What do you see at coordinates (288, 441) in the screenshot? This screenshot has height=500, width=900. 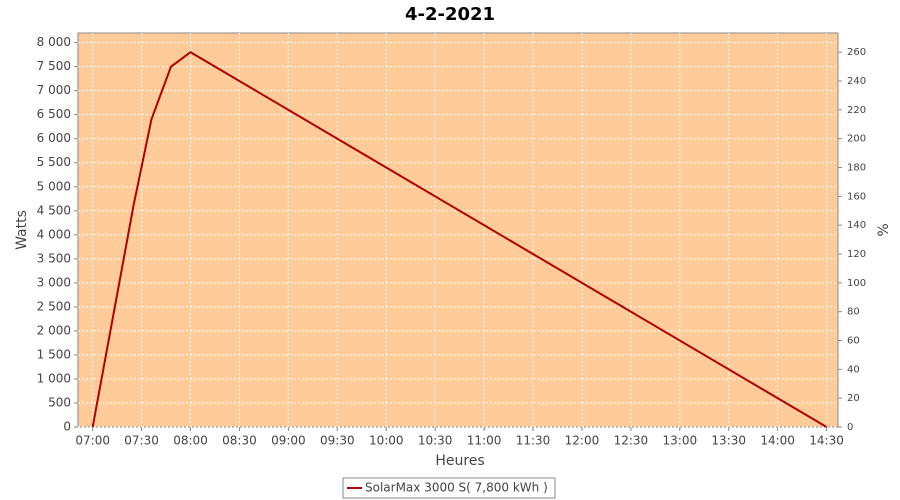 I see `x-tick-label: 09:00` at bounding box center [288, 441].